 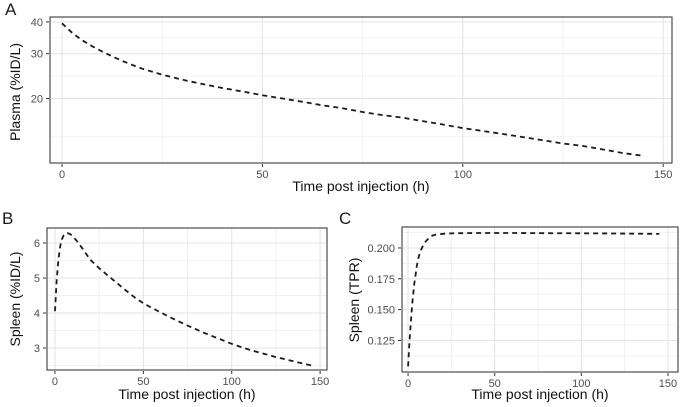 I want to click on panel-c-x-tick-label: 150, so click(x=668, y=384).